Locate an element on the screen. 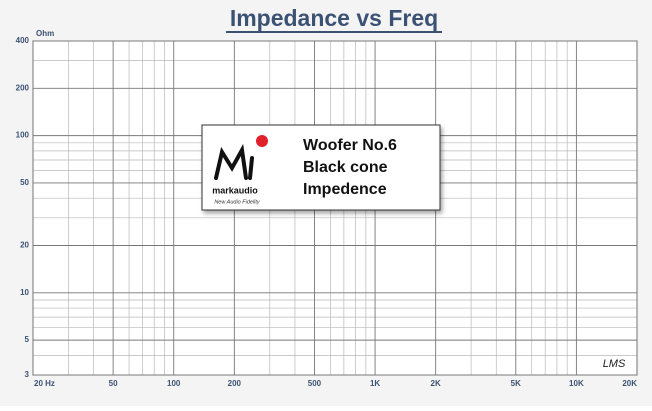  x-tick-label: 200 is located at coordinates (235, 383).